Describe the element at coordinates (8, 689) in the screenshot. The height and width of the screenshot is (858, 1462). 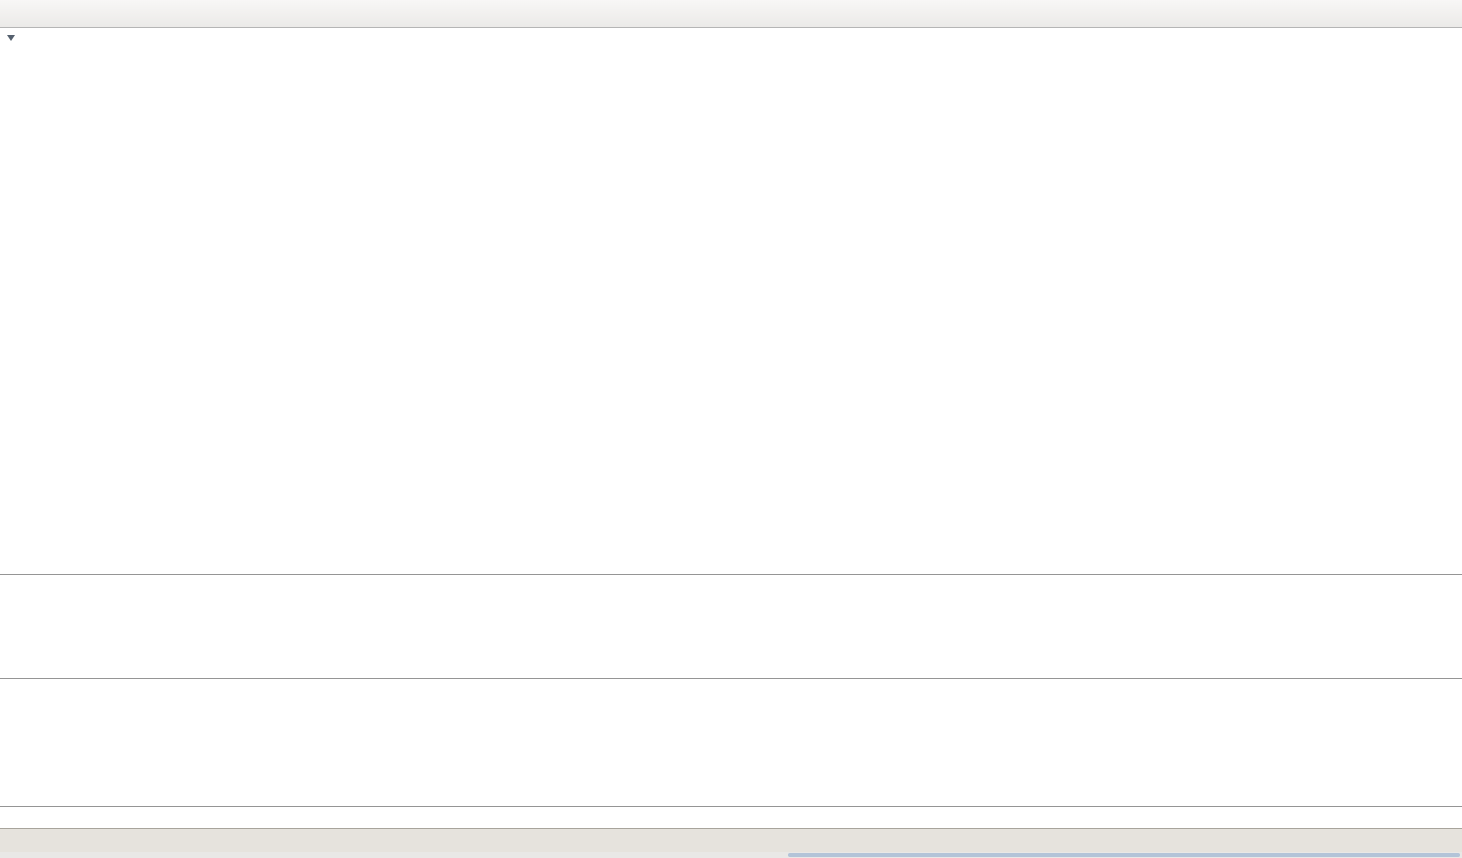
I see `rsi-label` at that location.